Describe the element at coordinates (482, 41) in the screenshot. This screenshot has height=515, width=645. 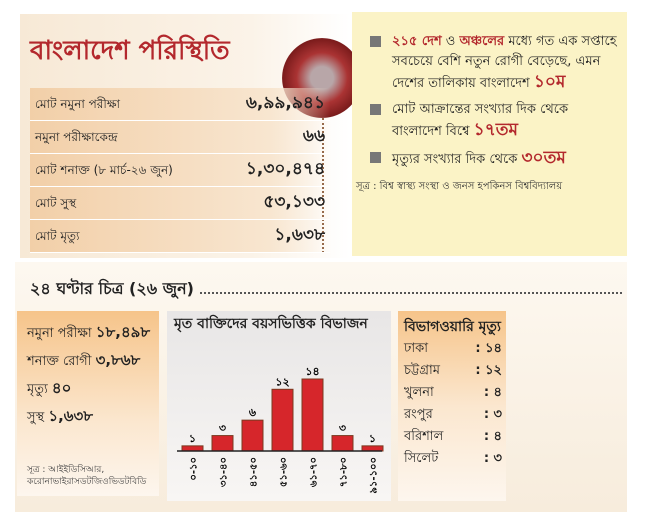
I see `fact-text: অঞ্চলের` at that location.